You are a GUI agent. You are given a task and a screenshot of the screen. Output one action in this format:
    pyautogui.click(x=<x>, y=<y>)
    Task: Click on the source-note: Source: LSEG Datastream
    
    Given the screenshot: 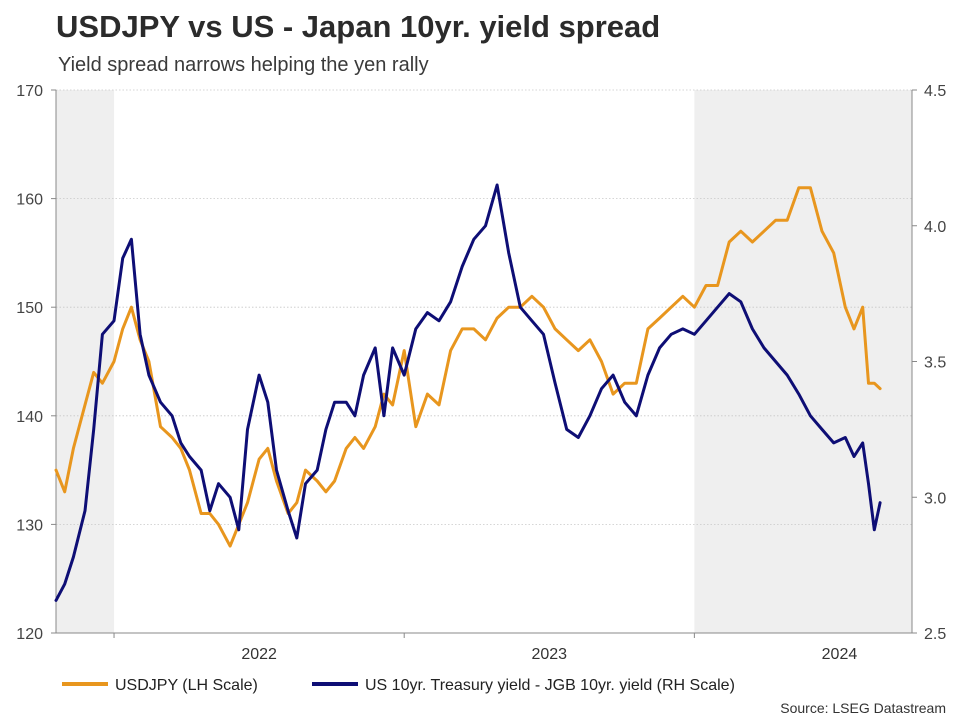 What is the action you would take?
    pyautogui.click(x=863, y=708)
    